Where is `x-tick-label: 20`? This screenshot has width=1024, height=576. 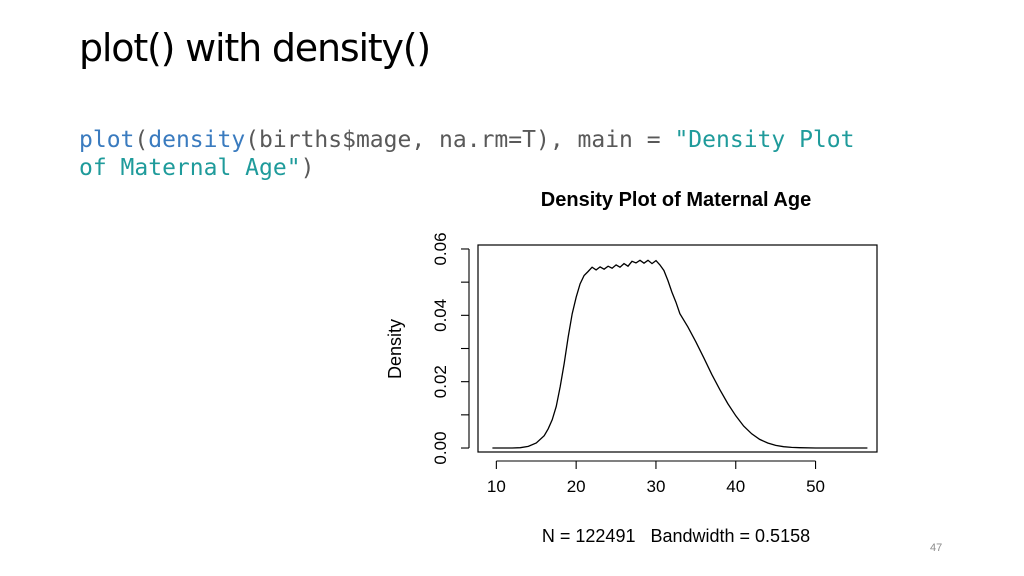
x-tick-label: 20 is located at coordinates (576, 486).